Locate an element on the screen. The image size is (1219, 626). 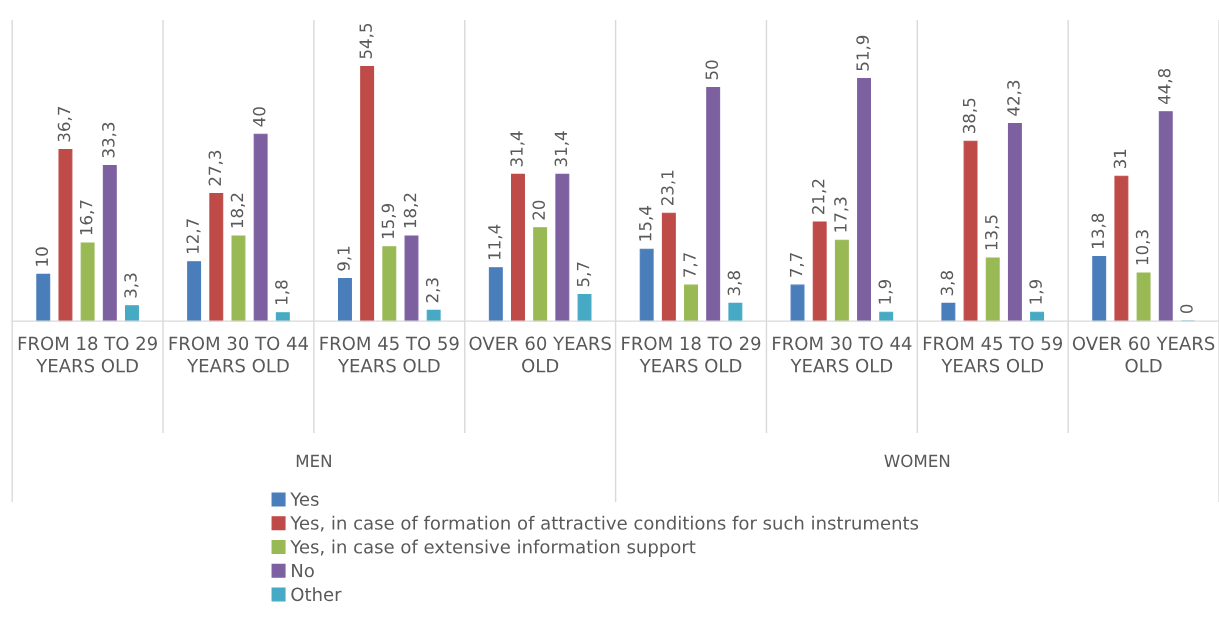
data-label: 2,3 is located at coordinates (433, 290).